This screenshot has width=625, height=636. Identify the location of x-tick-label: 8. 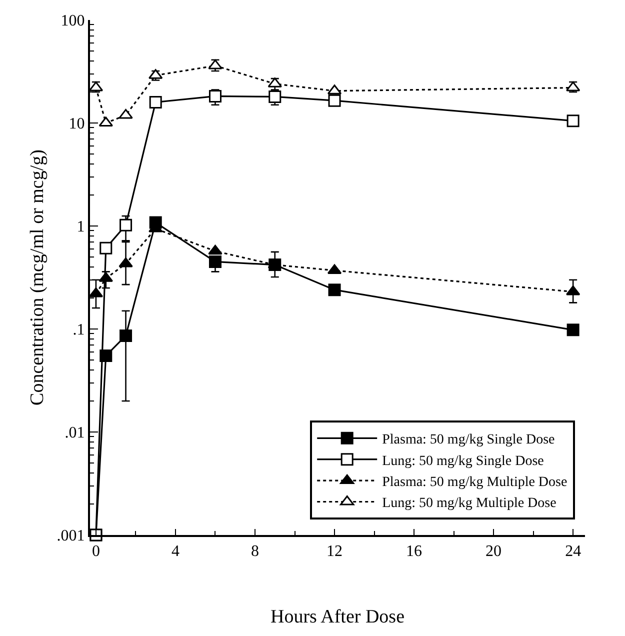
(255, 551).